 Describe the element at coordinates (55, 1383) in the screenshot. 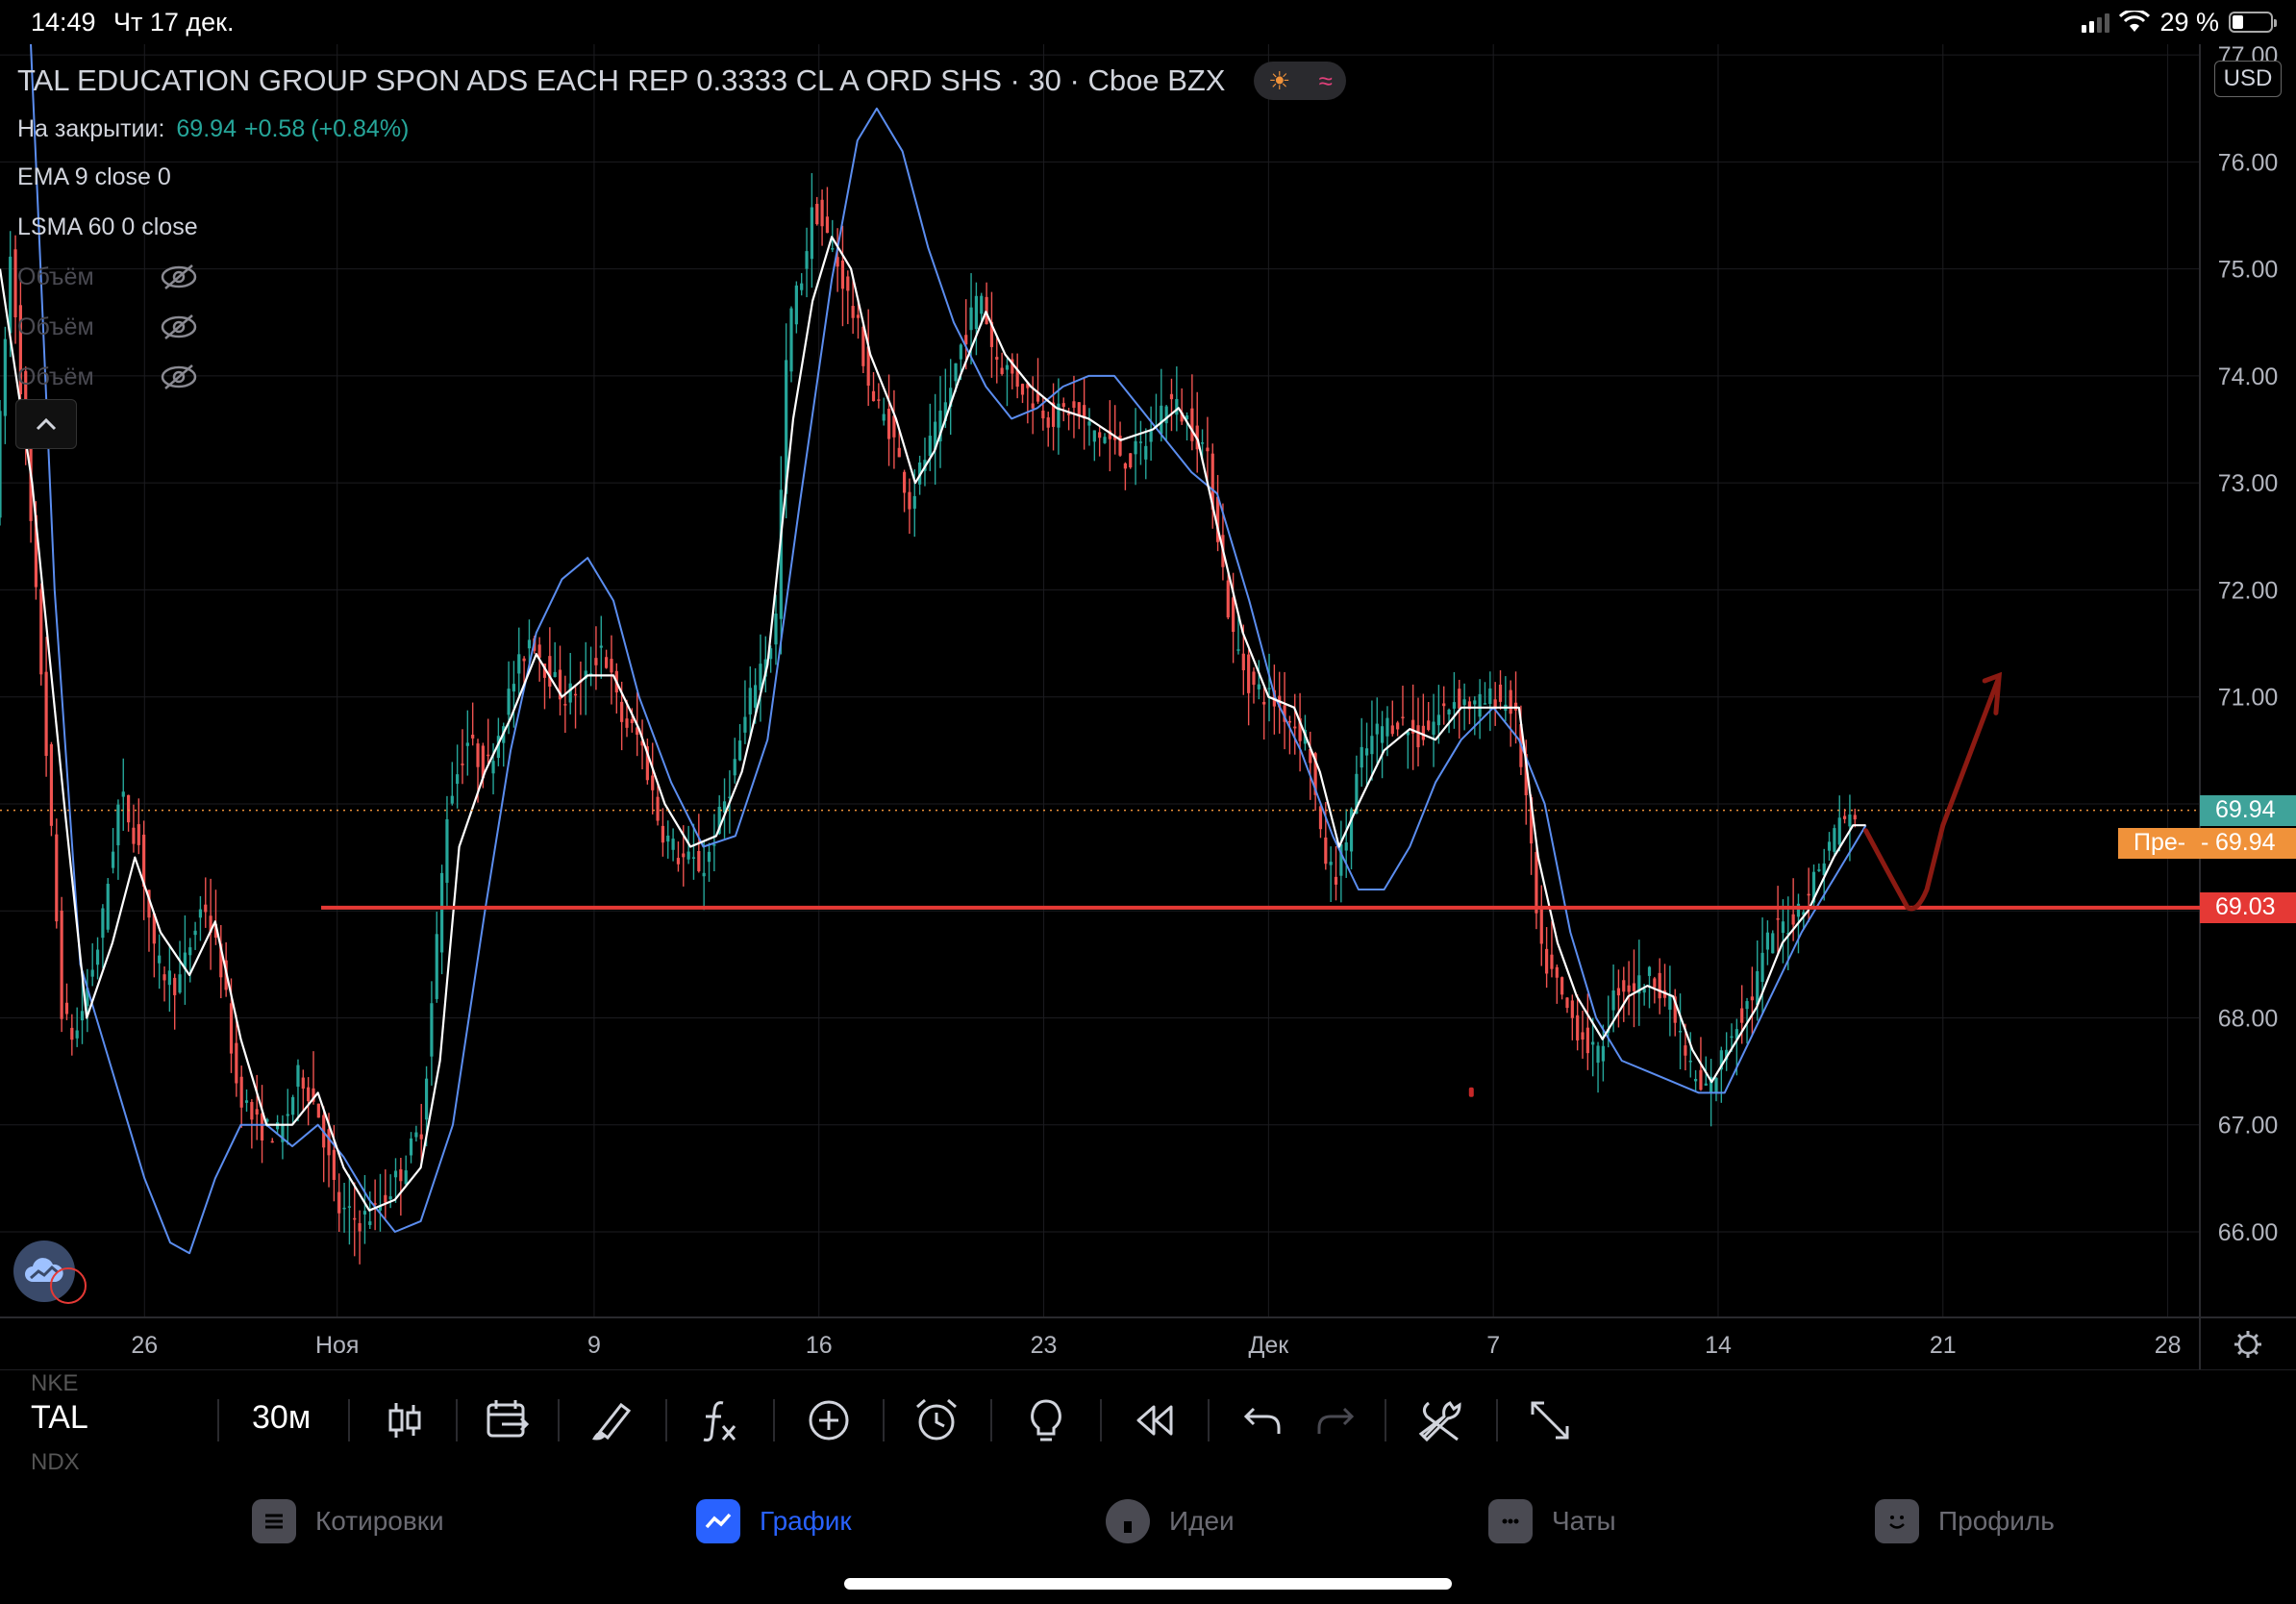

I see `prev-ticker: NKE` at that location.